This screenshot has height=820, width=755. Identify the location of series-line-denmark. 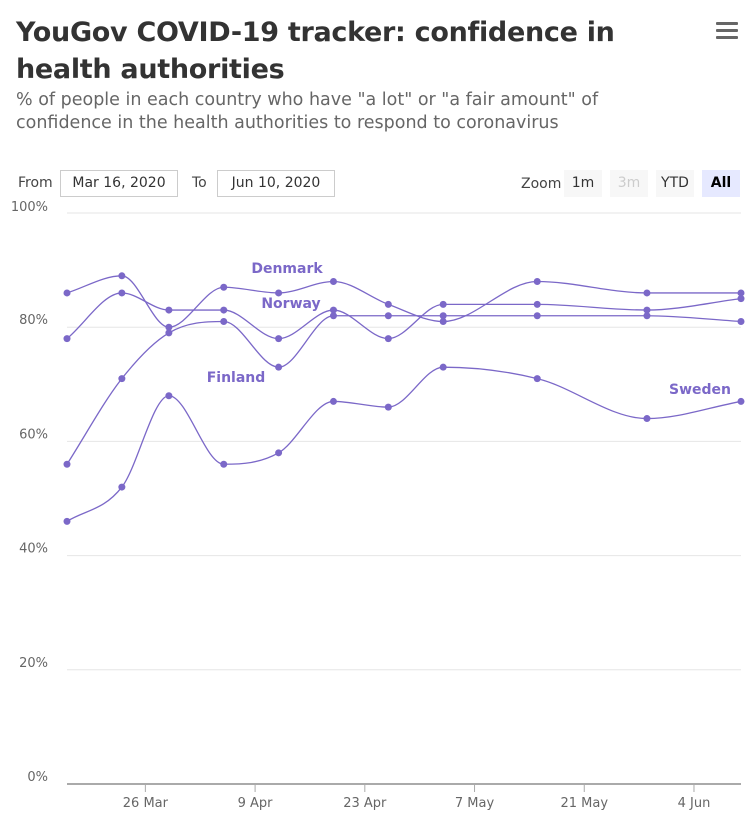
(403, 301).